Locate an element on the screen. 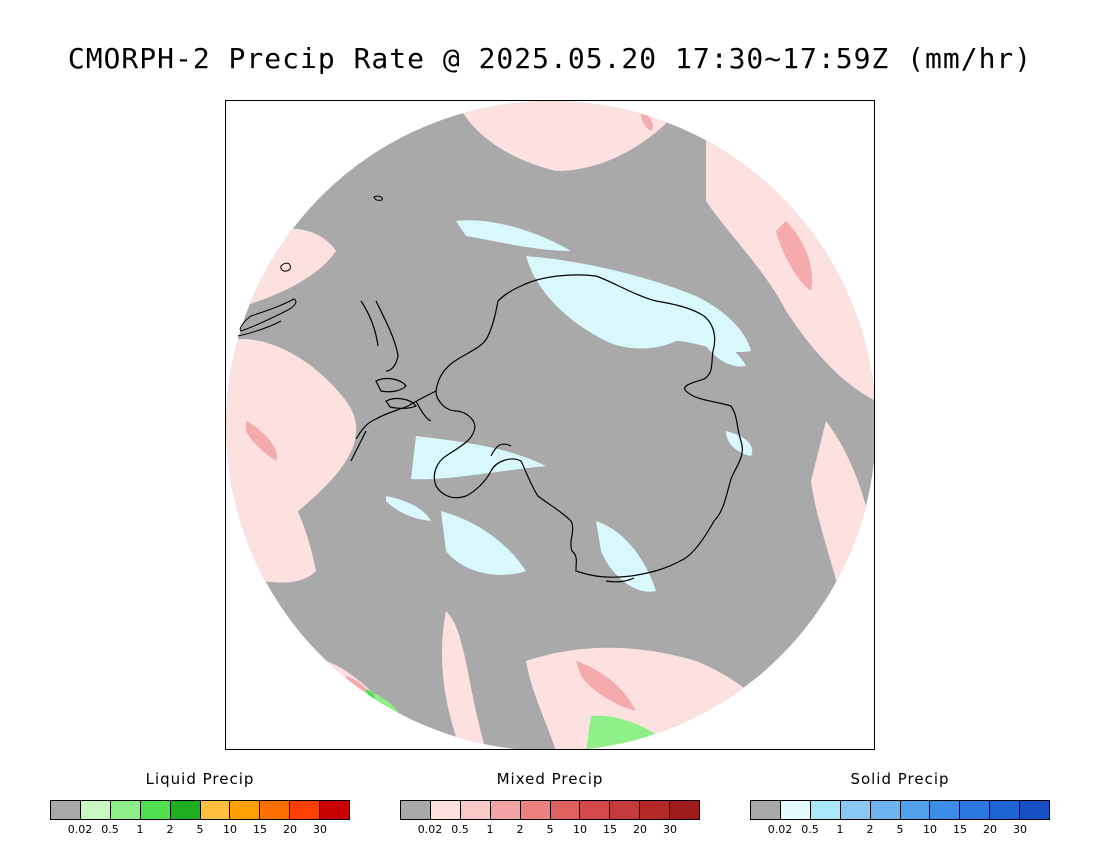 The width and height of the screenshot is (1100, 850). legend-mixed-precip: Mixed Precip 0.02 0.5 1 2 5 10 15 20 30 is located at coordinates (550, 803).